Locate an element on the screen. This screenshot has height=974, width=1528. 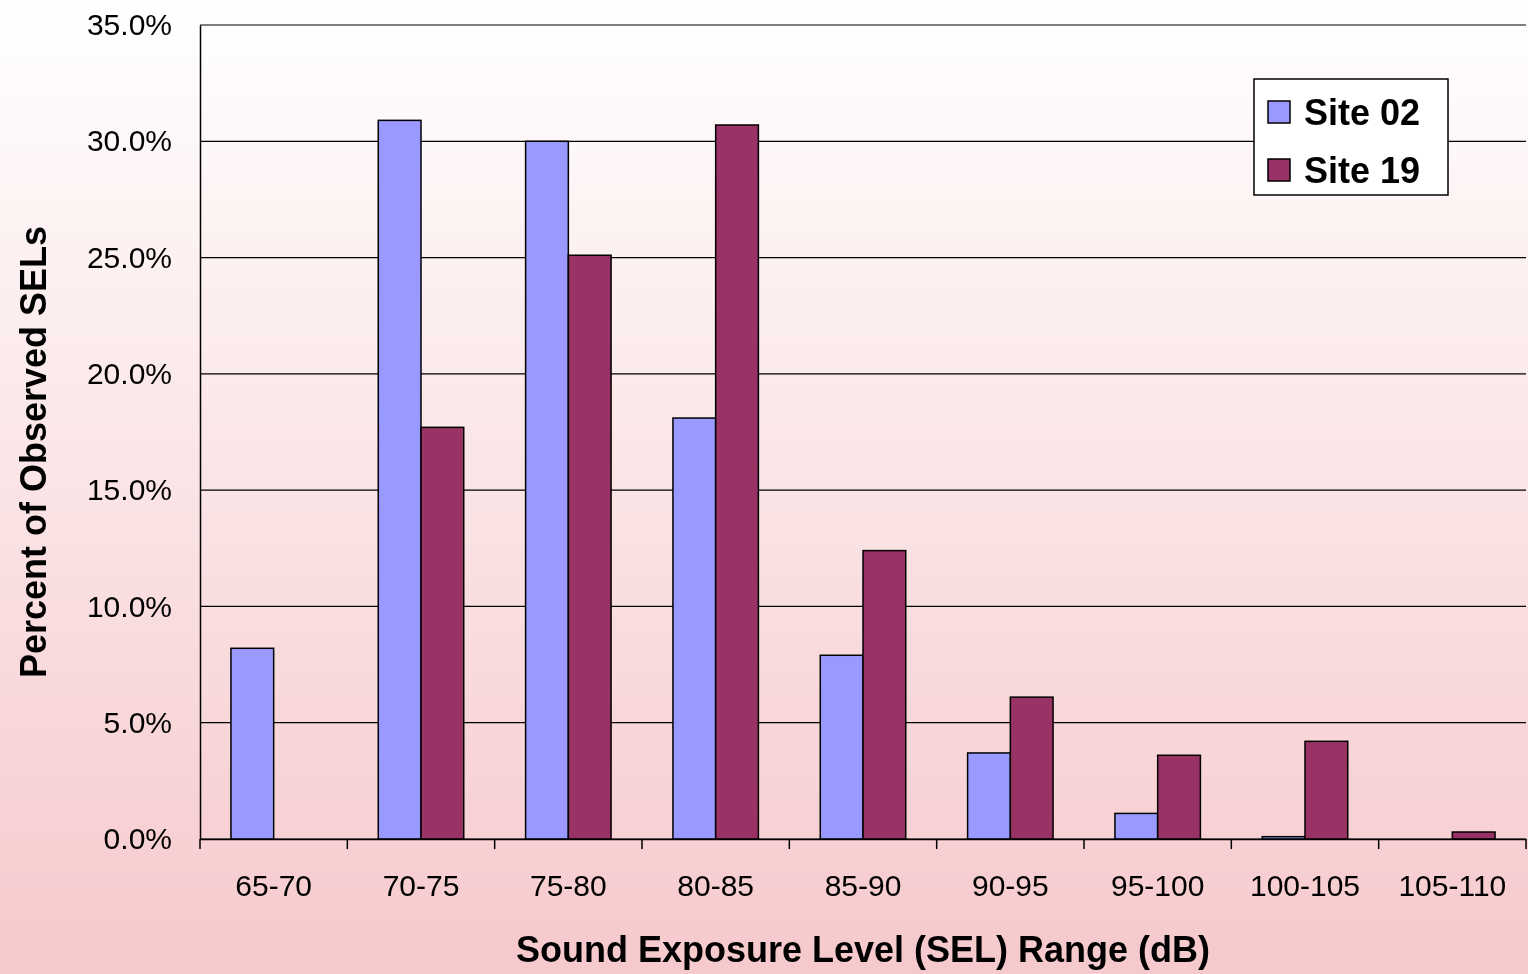
y-tick-label: 35.0% is located at coordinates (129, 25).